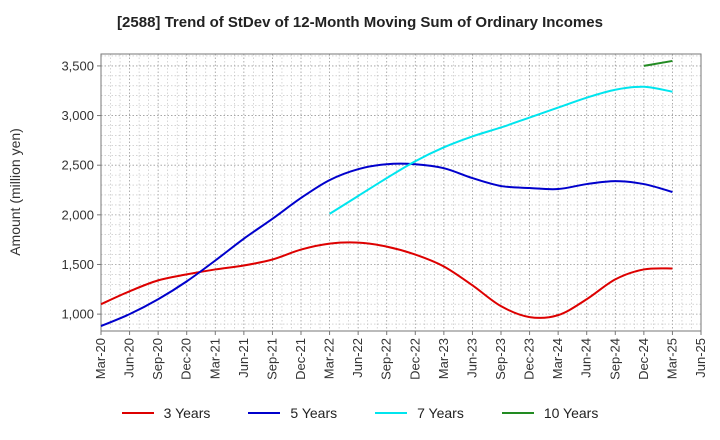  What do you see at coordinates (271, 359) in the screenshot?
I see `x-tick-label: Sep-21` at bounding box center [271, 359].